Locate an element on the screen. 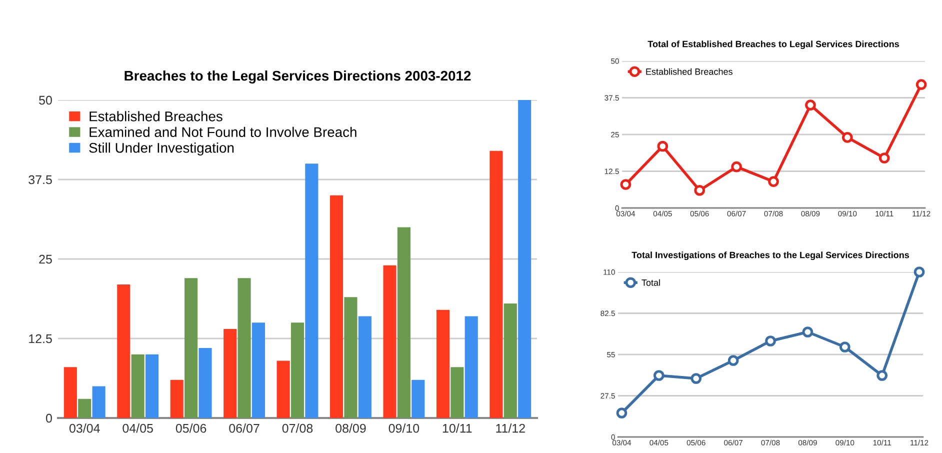 Image resolution: width=942 pixels, height=453 pixels. legend-label: Still Under Investigation is located at coordinates (161, 149).